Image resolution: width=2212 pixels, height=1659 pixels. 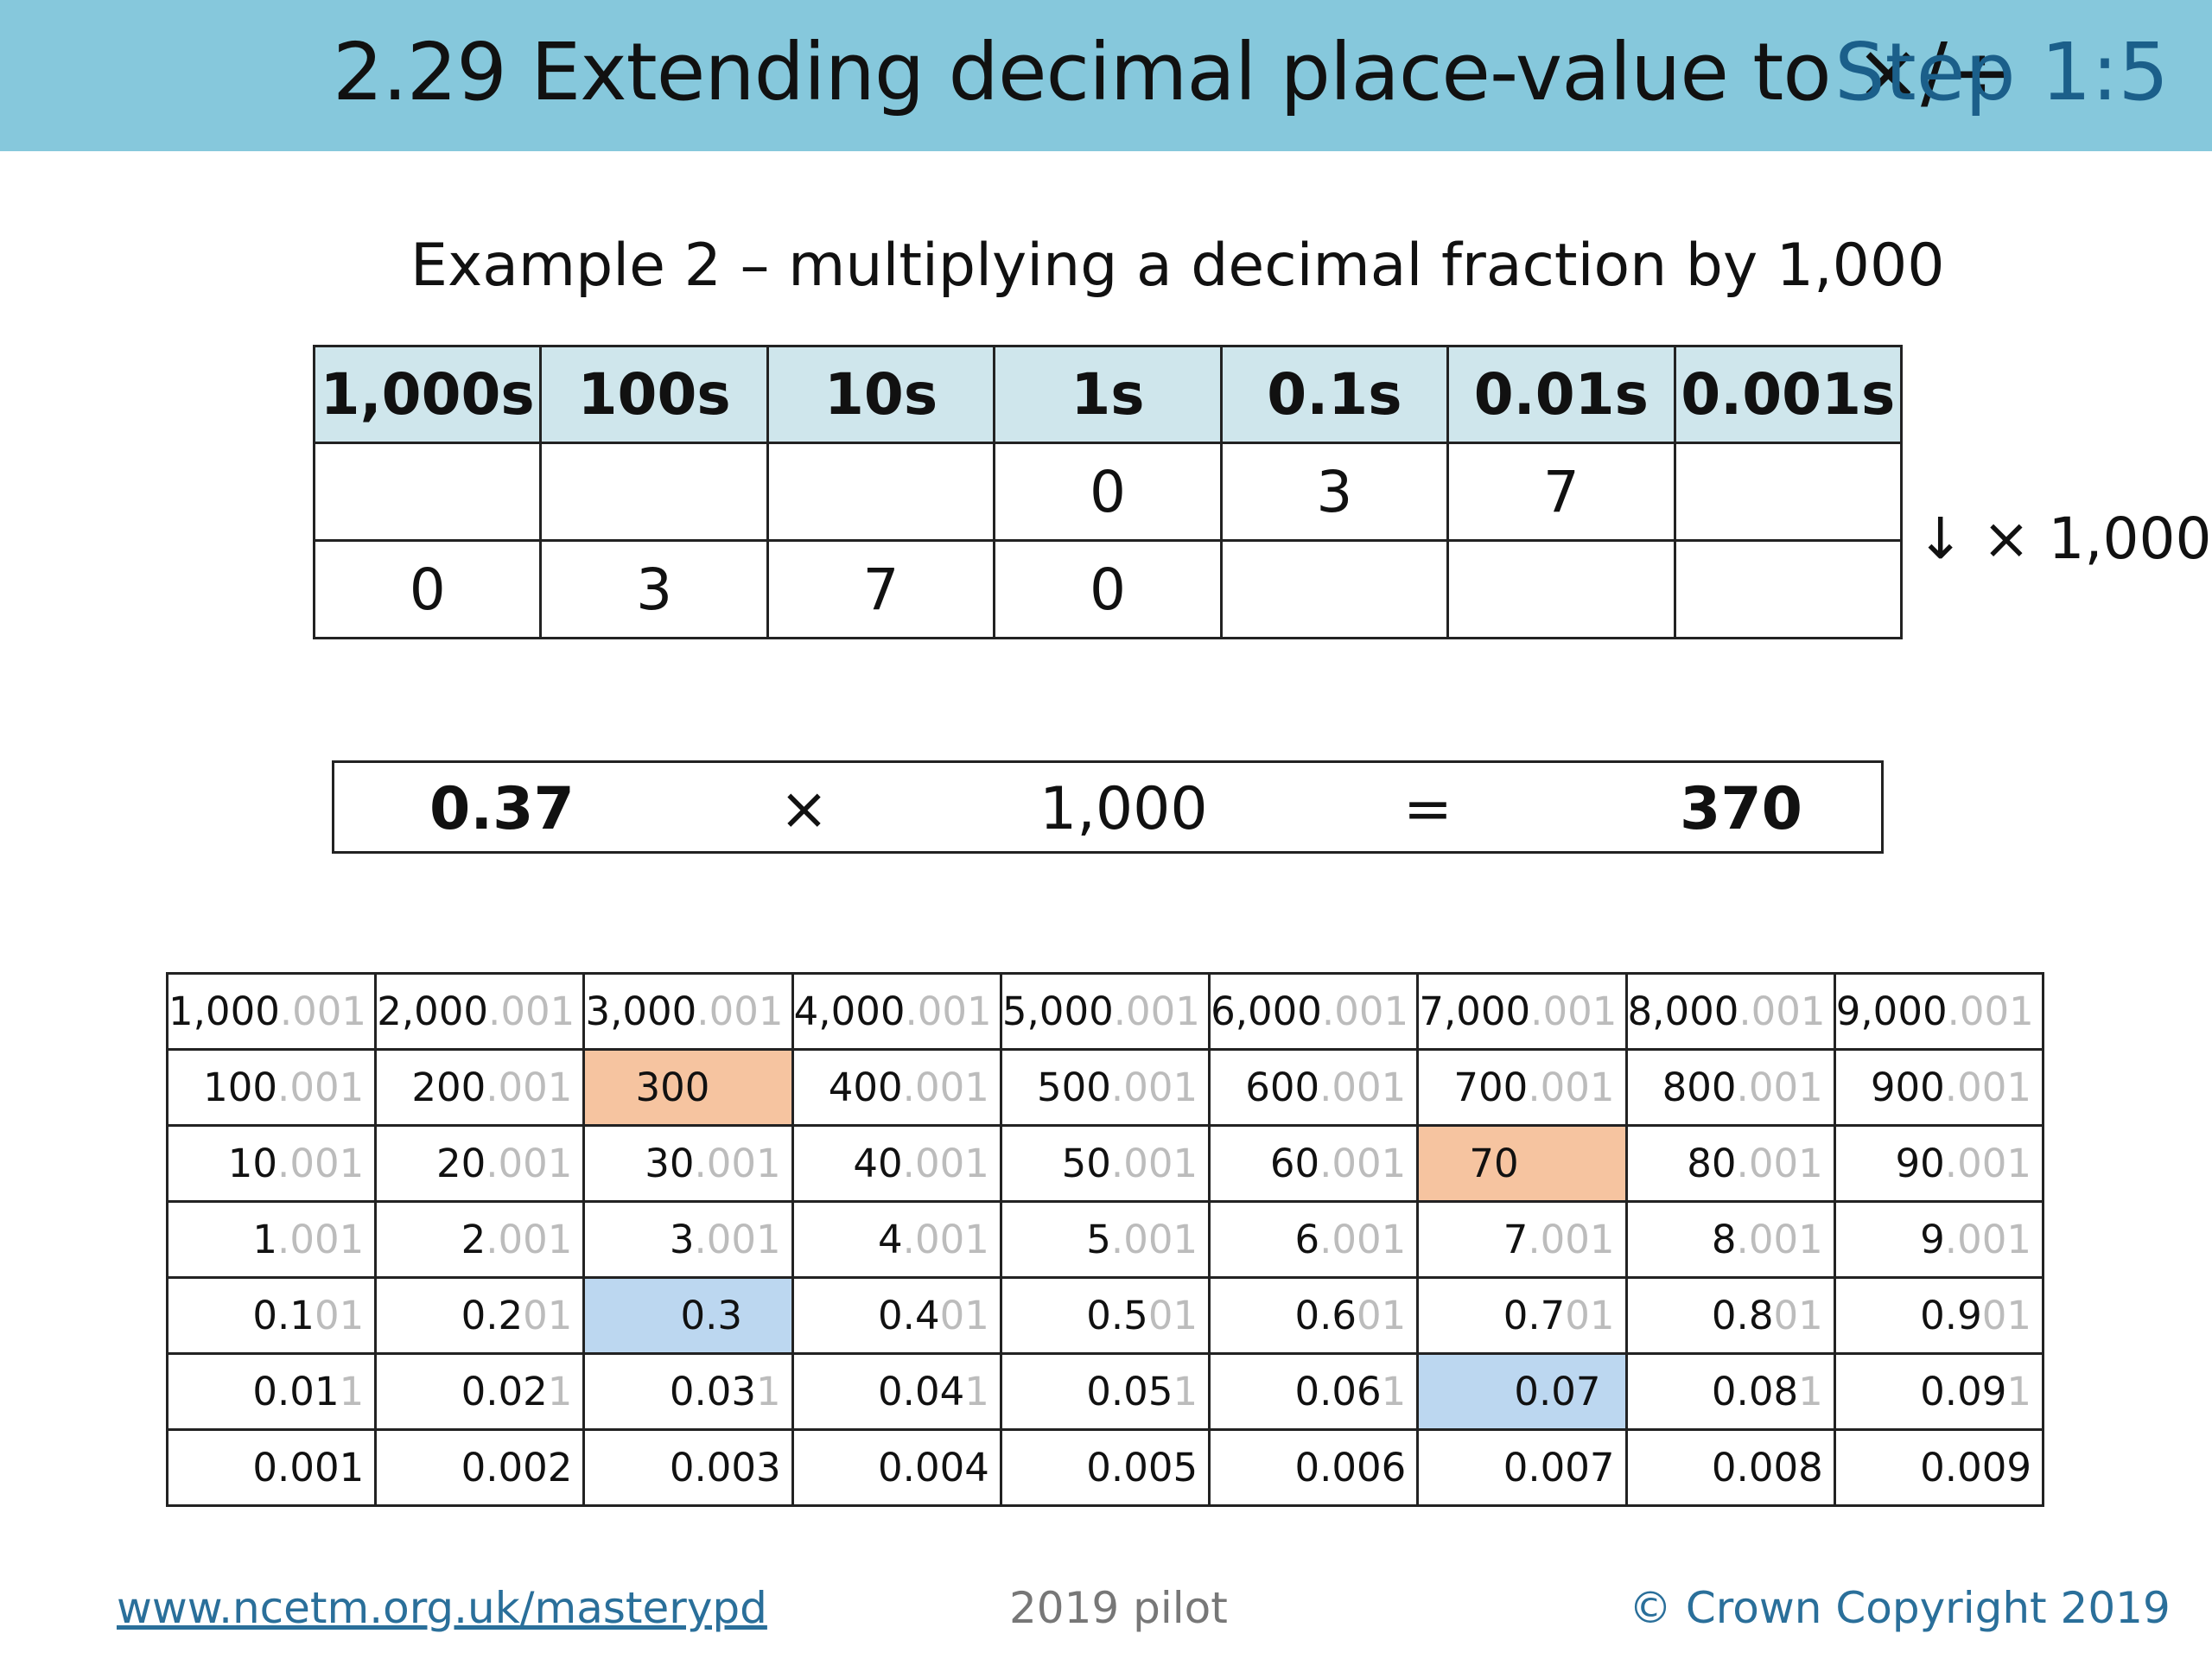 What do you see at coordinates (1939, 1087) in the screenshot?
I see `grid-cell: 900.001` at bounding box center [1939, 1087].